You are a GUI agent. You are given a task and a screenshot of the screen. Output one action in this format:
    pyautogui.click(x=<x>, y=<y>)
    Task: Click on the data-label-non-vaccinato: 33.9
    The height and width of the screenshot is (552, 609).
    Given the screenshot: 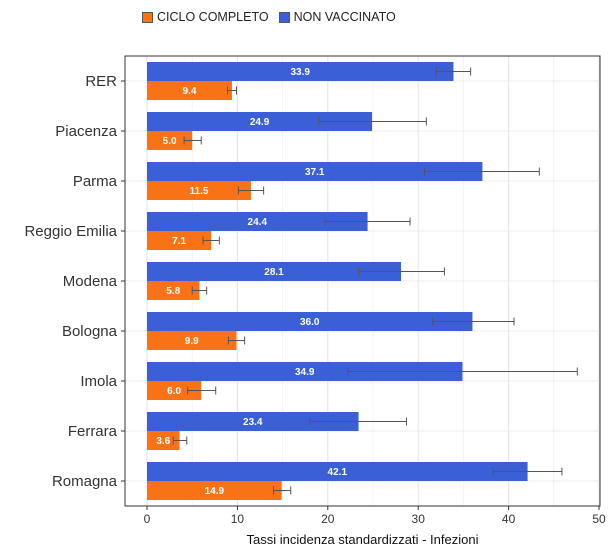 What is the action you would take?
    pyautogui.click(x=300, y=72)
    